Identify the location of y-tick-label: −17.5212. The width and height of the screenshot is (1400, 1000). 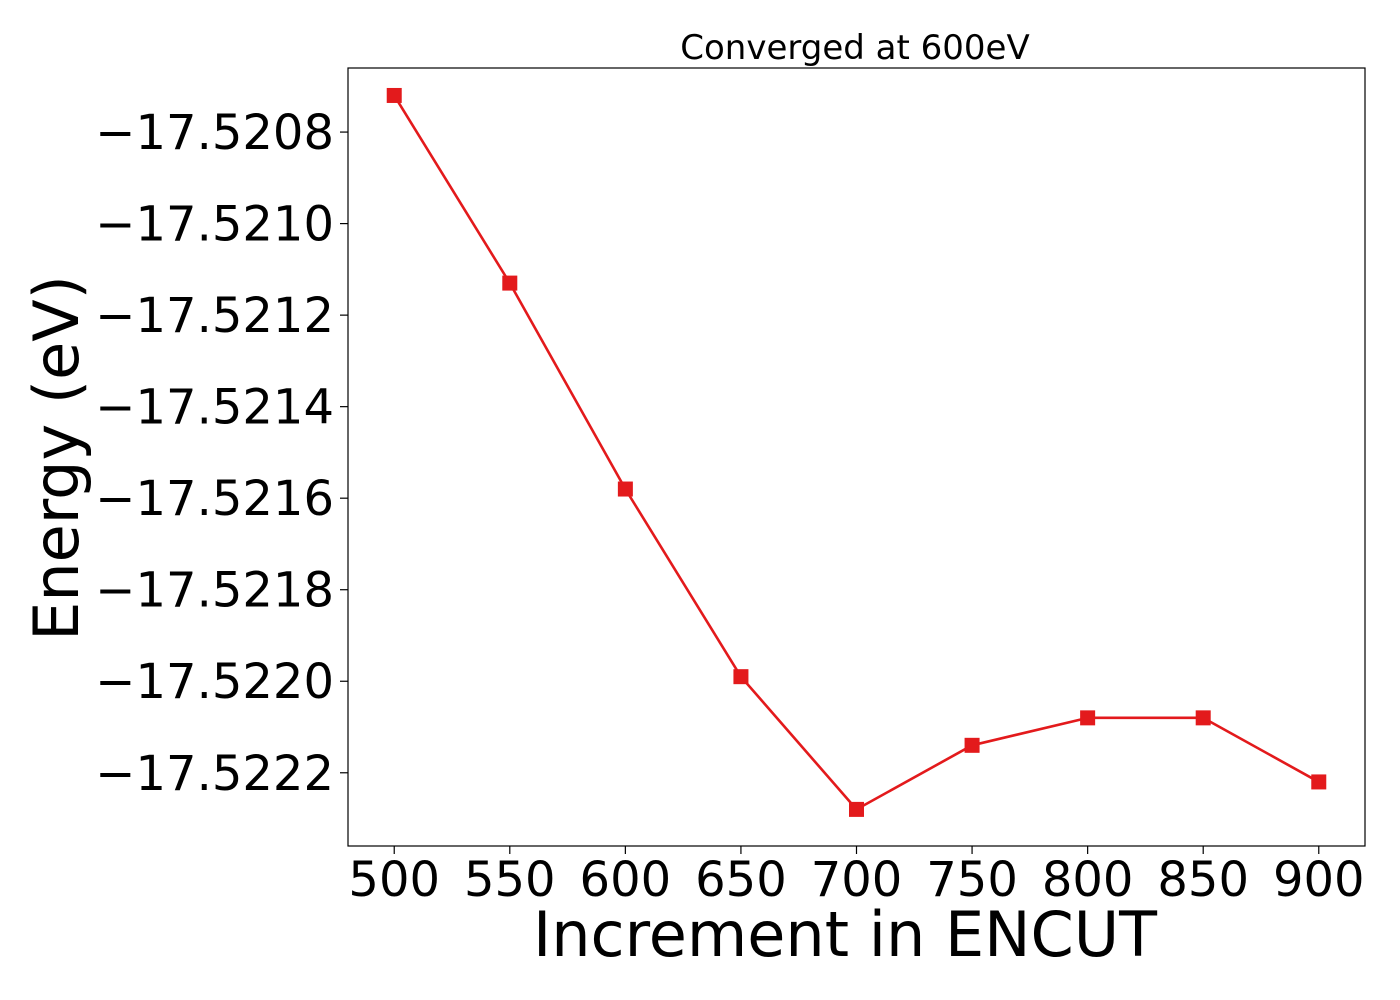
(214, 316).